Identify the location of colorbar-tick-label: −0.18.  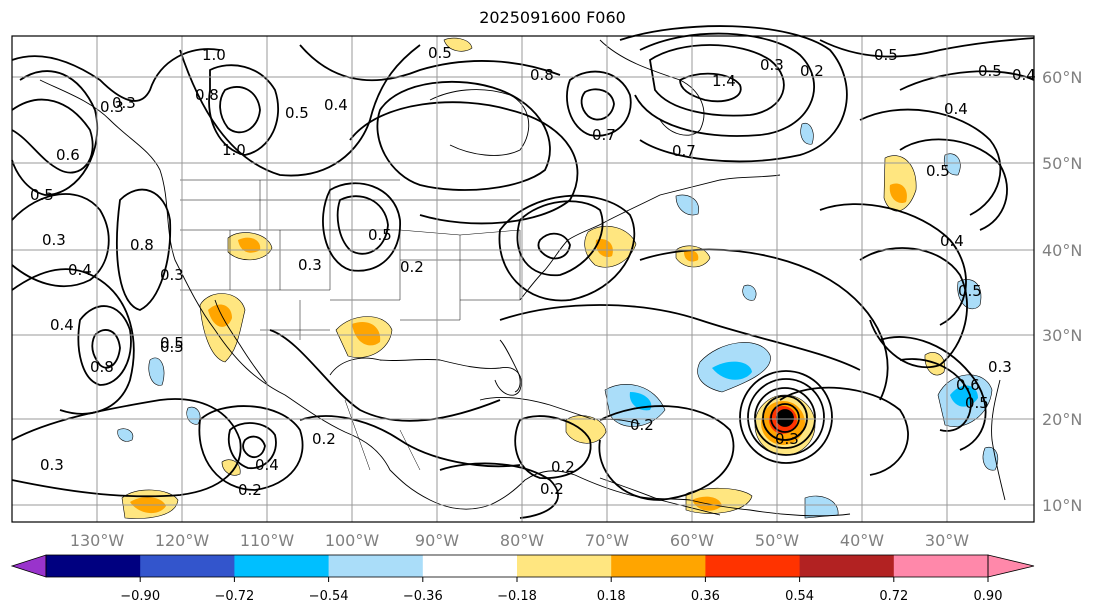
(517, 596).